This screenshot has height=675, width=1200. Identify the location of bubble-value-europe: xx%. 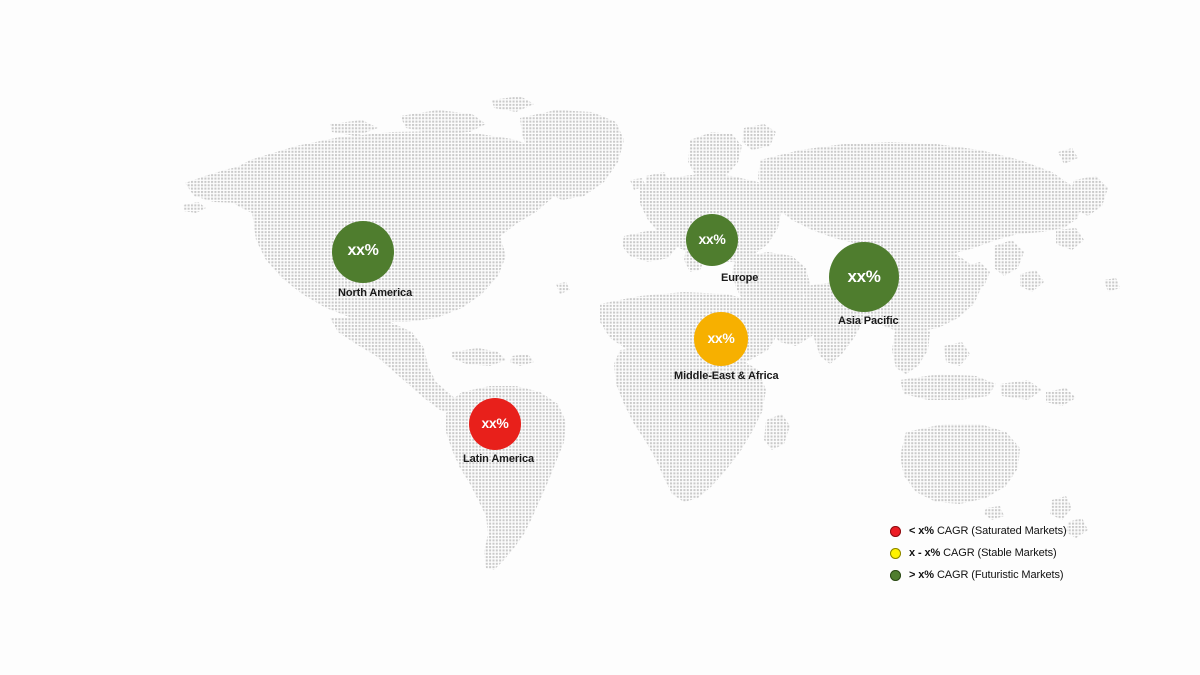
(712, 239).